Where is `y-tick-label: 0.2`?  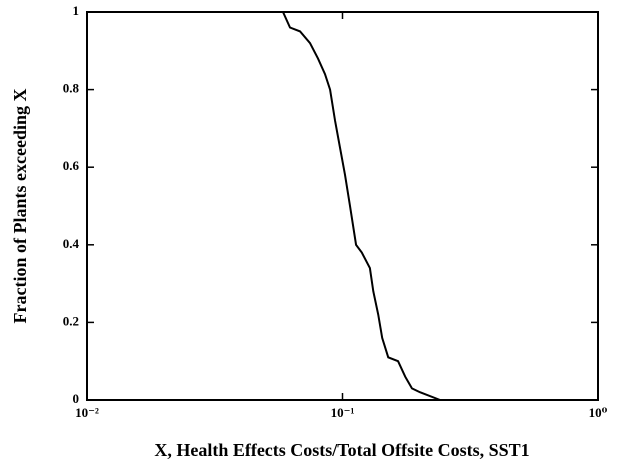
y-tick-label: 0.2 is located at coordinates (71, 320).